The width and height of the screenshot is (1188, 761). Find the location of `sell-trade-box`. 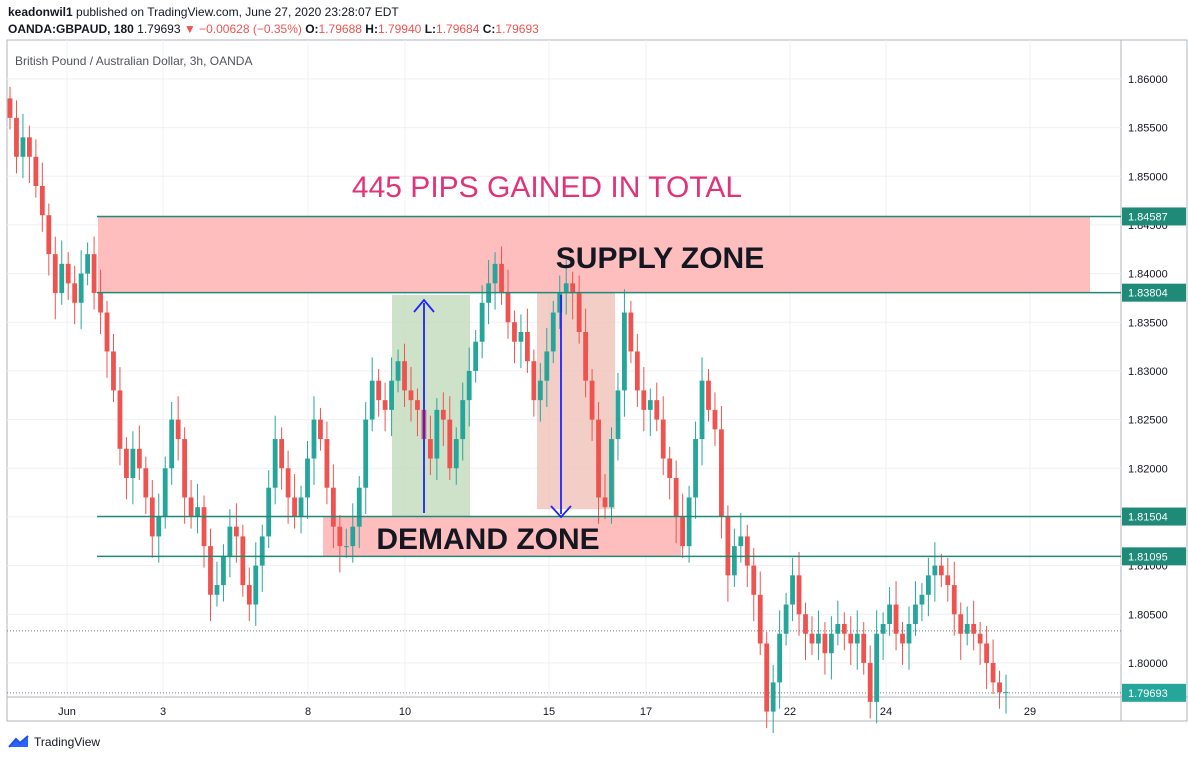

sell-trade-box is located at coordinates (576, 400).